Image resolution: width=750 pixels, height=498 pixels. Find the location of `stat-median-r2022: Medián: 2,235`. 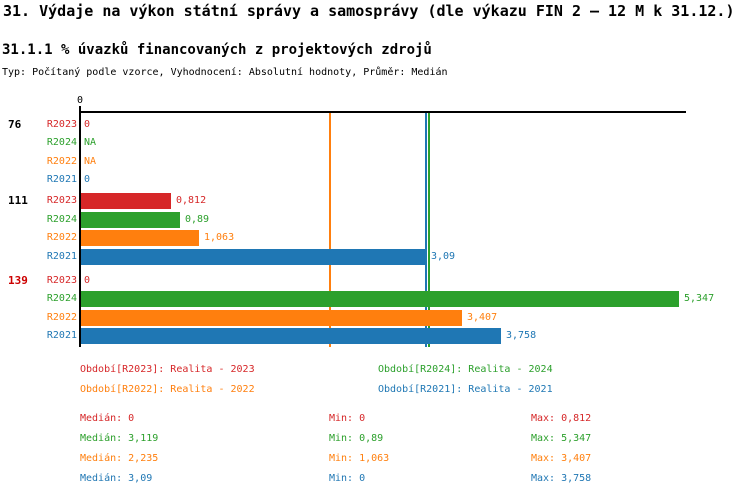

stat-median-r2022: Medián: 2,235 is located at coordinates (119, 458).